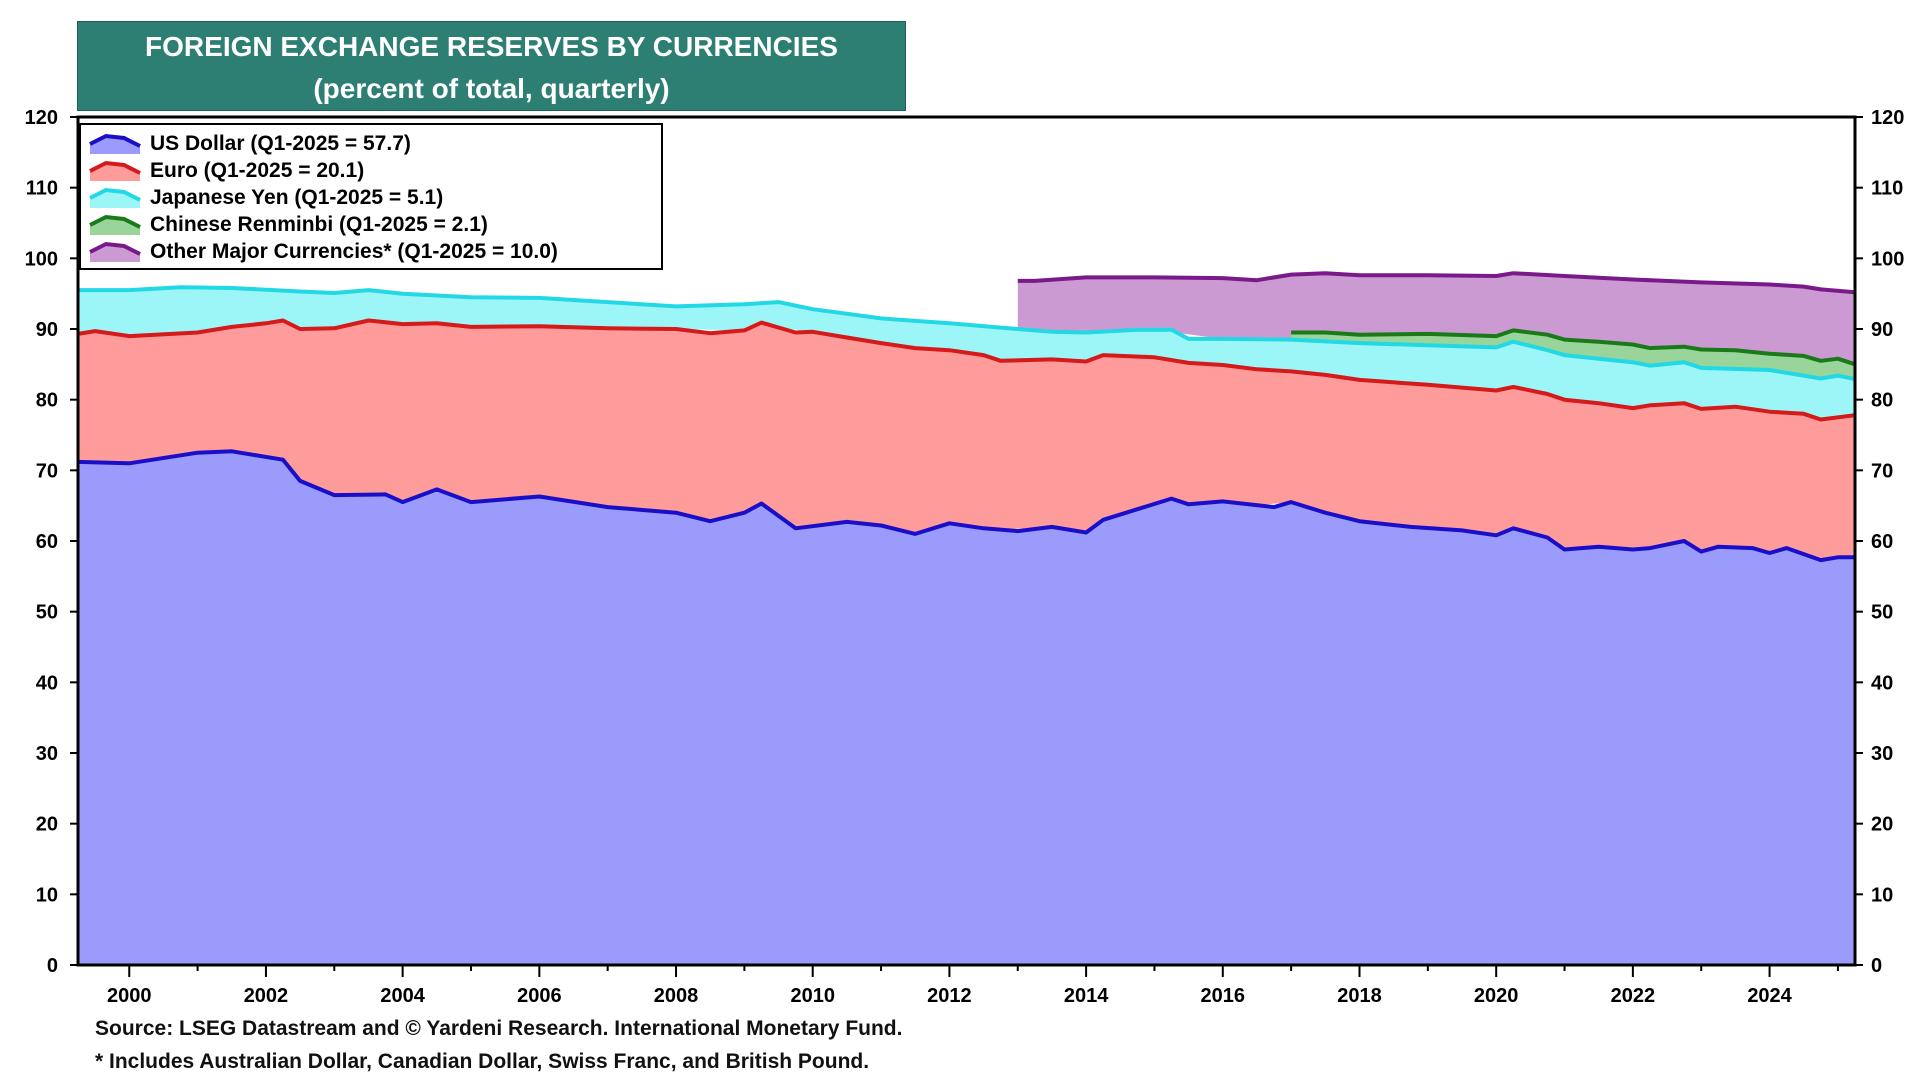 Image resolution: width=1920 pixels, height=1080 pixels. I want to click on line-euro, so click(966, 370).